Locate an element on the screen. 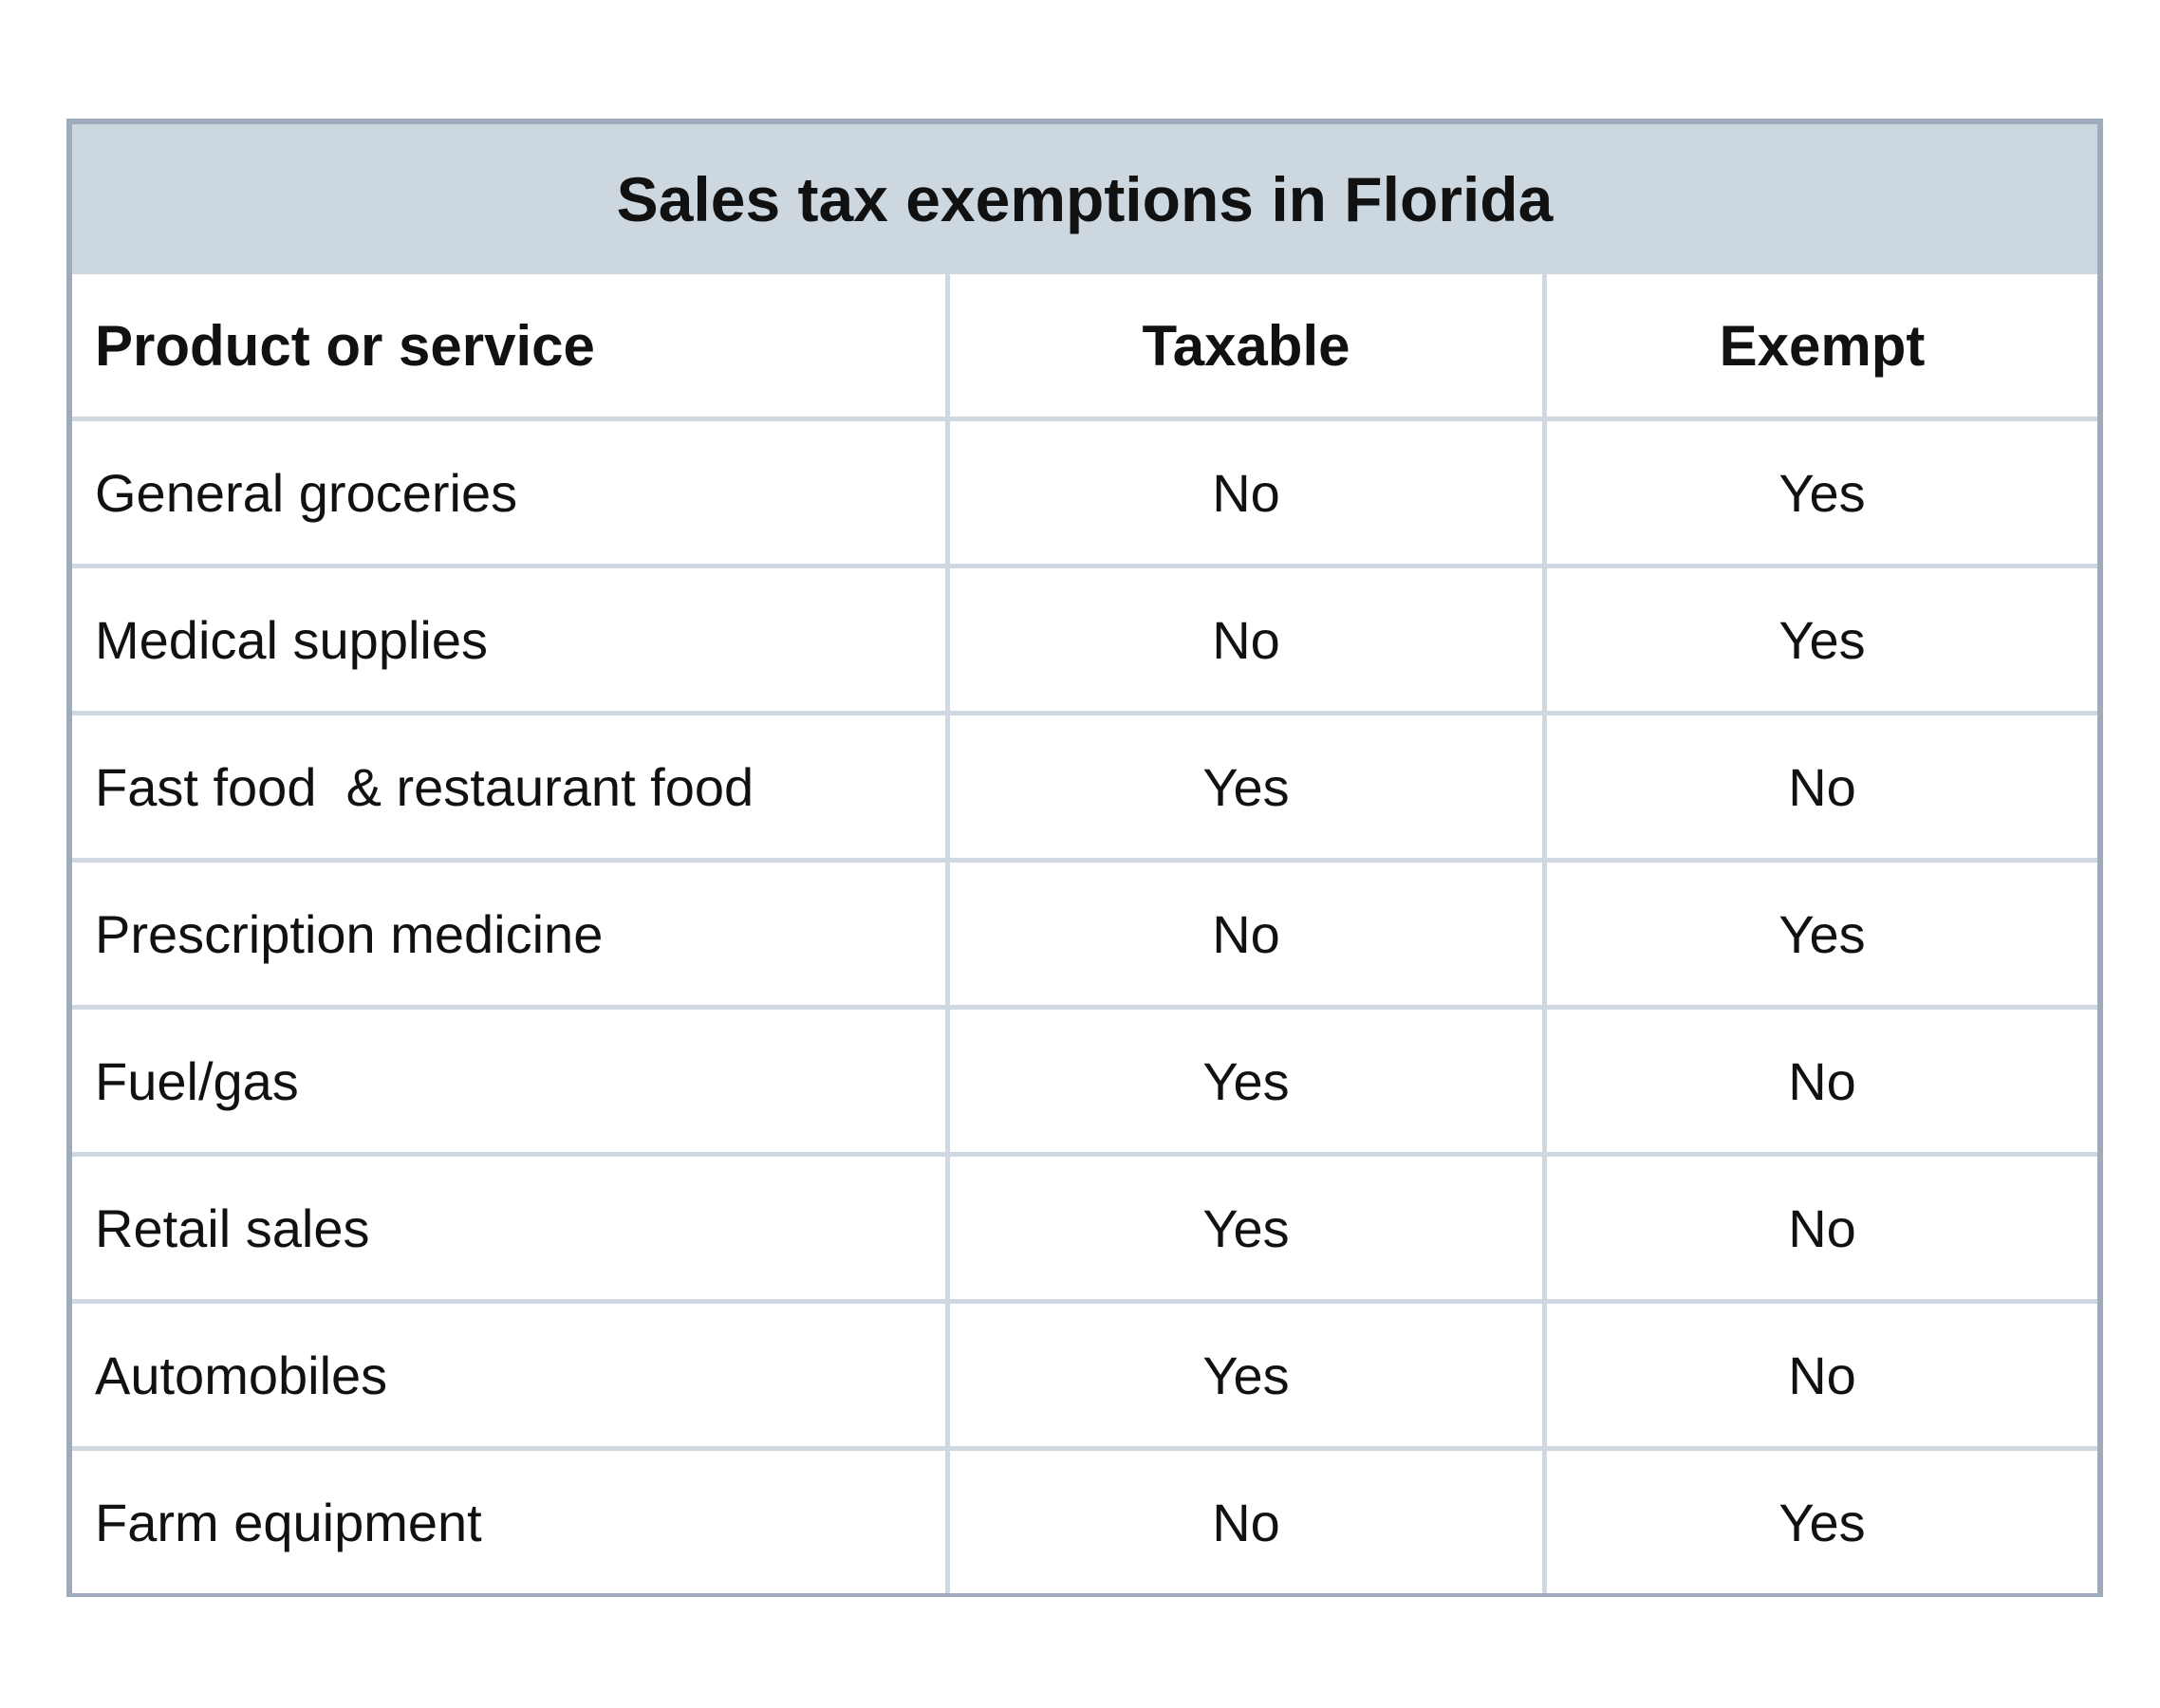  product-cell: Retail sales is located at coordinates (509, 1228).